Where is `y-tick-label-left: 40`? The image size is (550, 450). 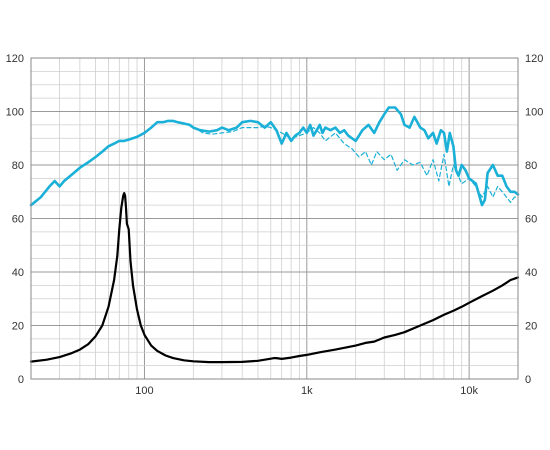 y-tick-label-left: 40 is located at coordinates (18, 273).